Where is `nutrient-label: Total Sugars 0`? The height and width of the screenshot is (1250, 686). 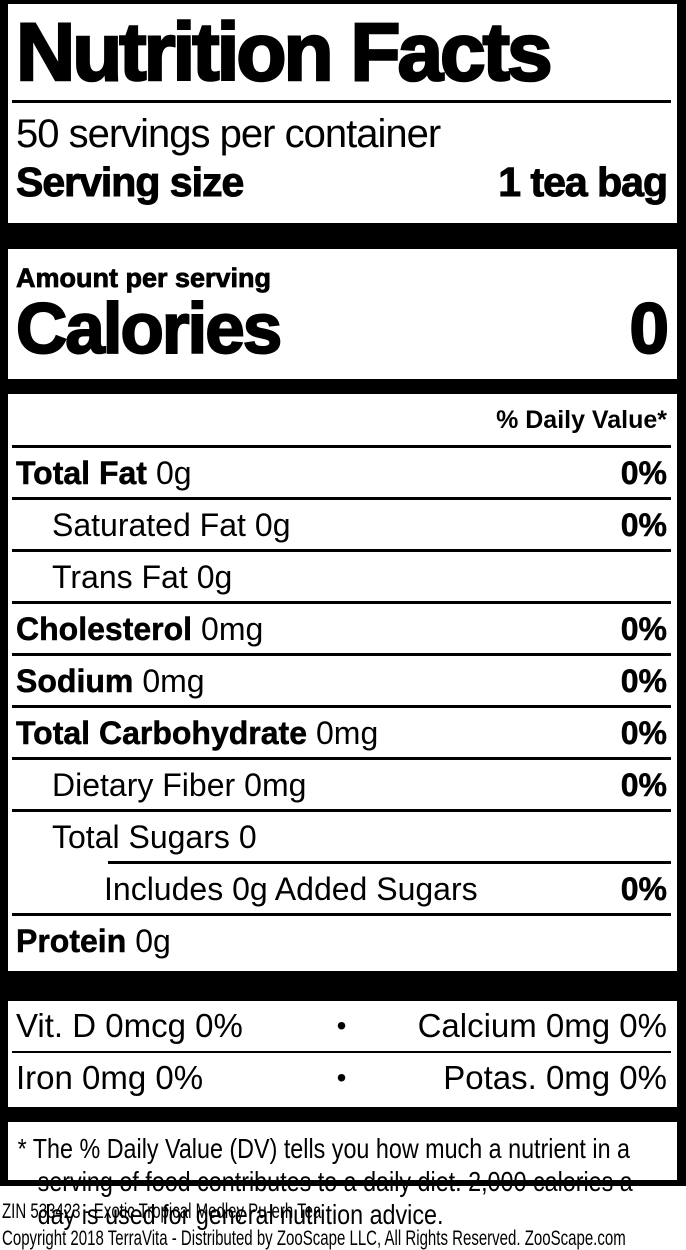
nutrient-label: Total Sugars 0 is located at coordinates (136, 837).